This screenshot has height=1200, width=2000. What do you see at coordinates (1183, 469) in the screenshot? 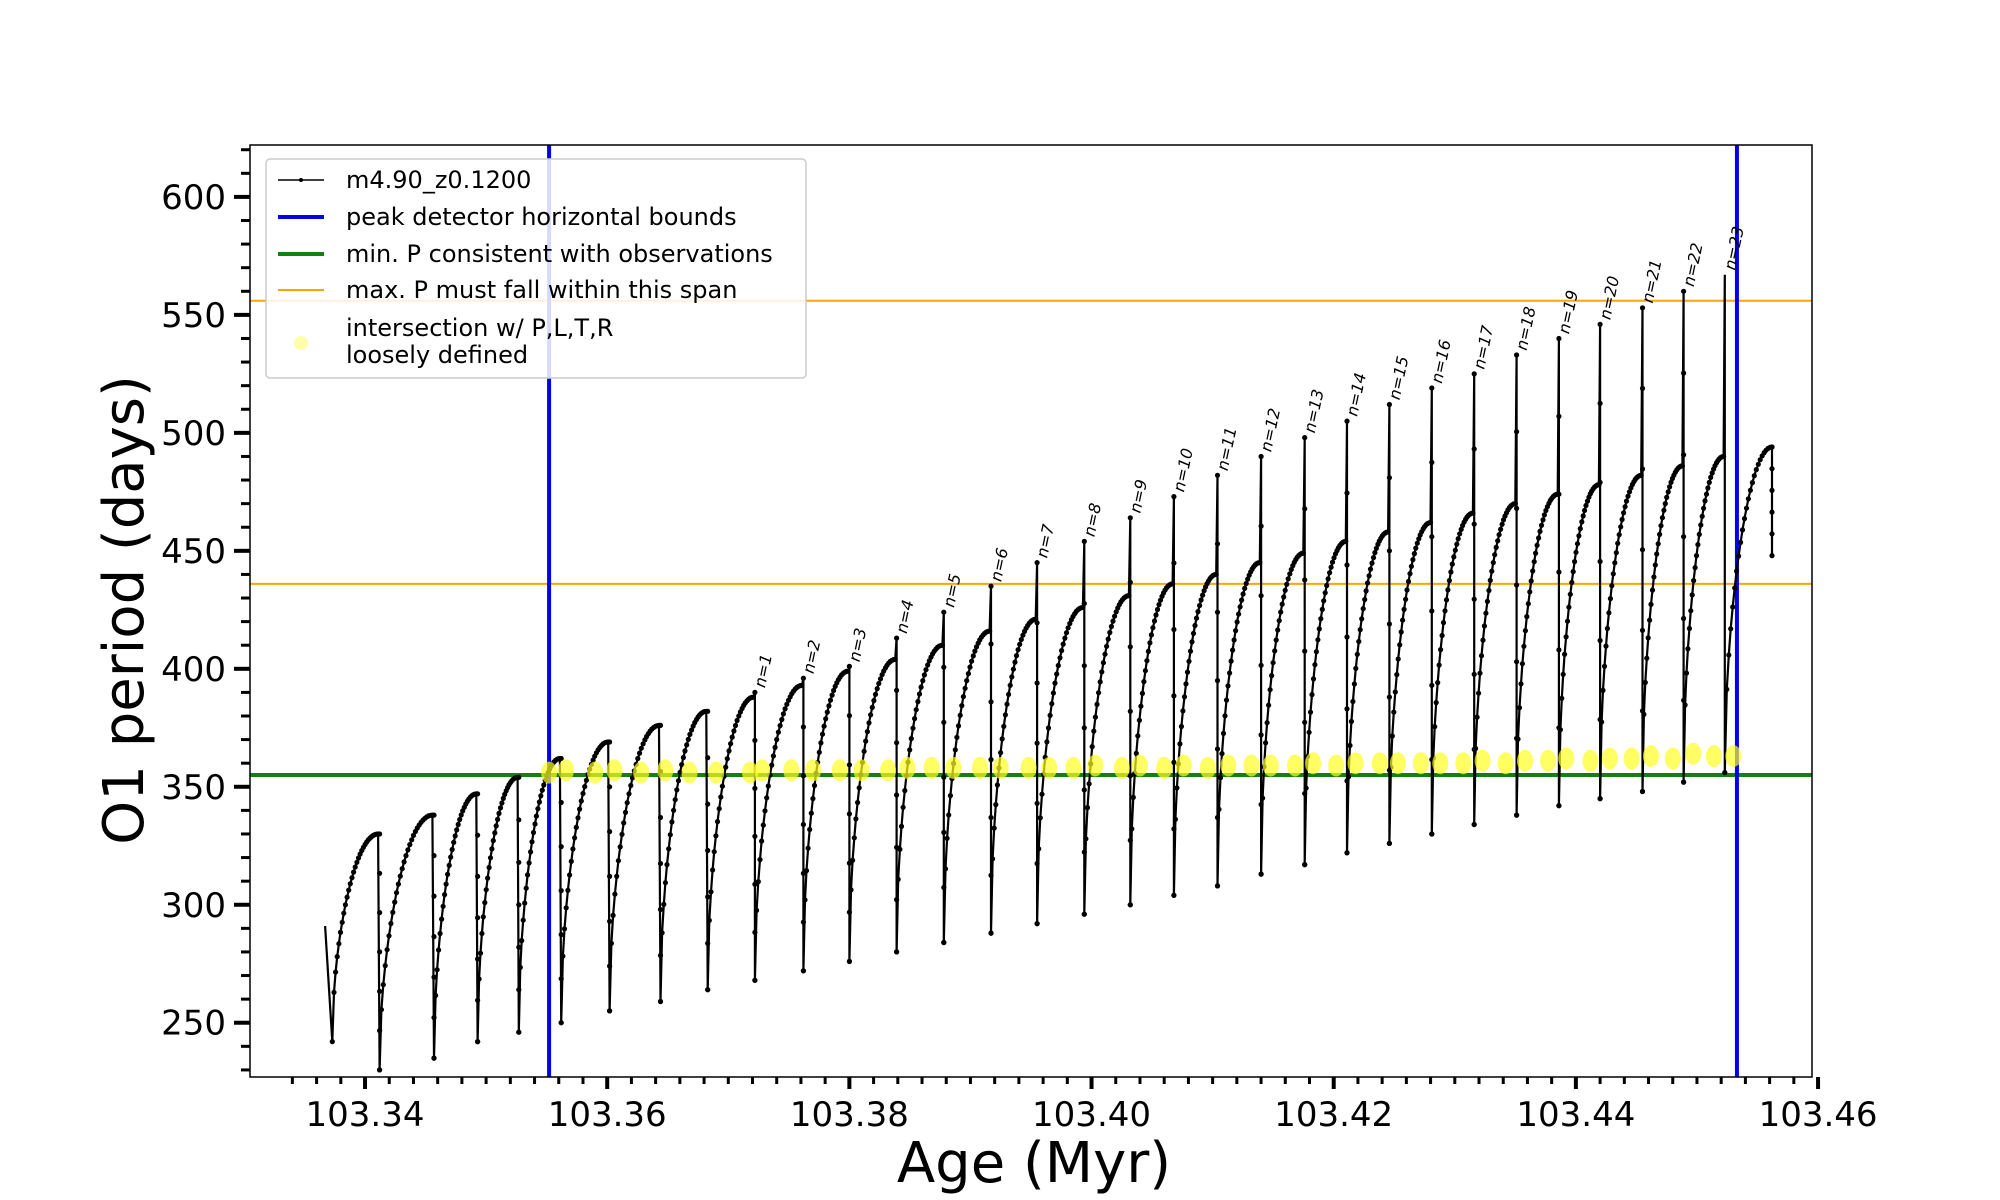
I see `peak-label: n=10` at bounding box center [1183, 469].